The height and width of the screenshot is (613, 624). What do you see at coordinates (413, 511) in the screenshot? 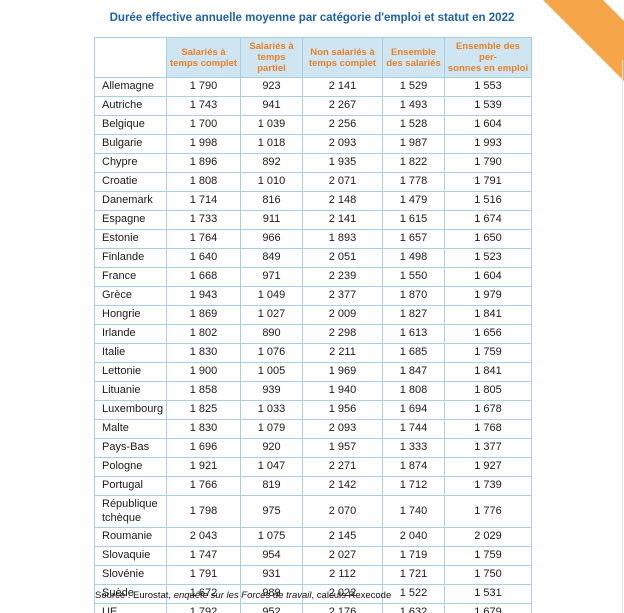
I see `value-cell: 1 740` at bounding box center [413, 511].